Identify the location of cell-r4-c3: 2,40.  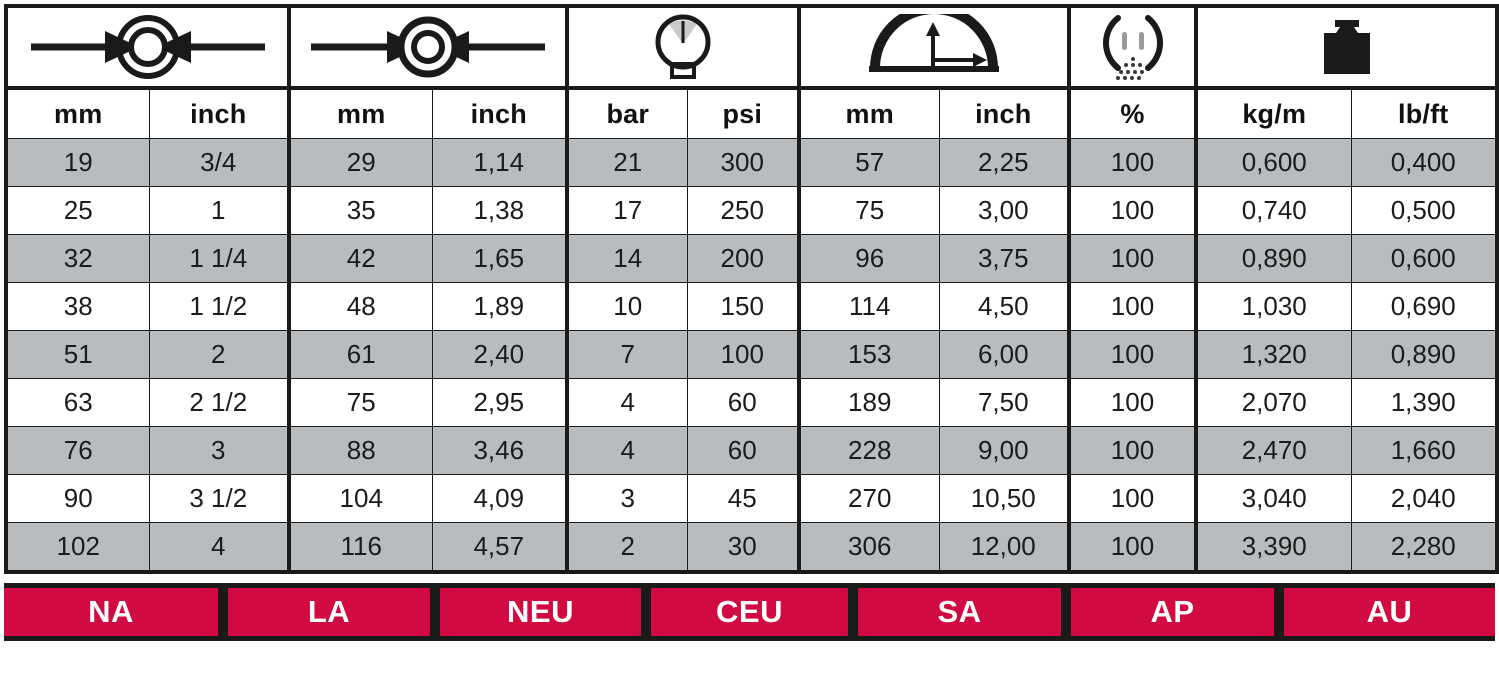
(499, 354).